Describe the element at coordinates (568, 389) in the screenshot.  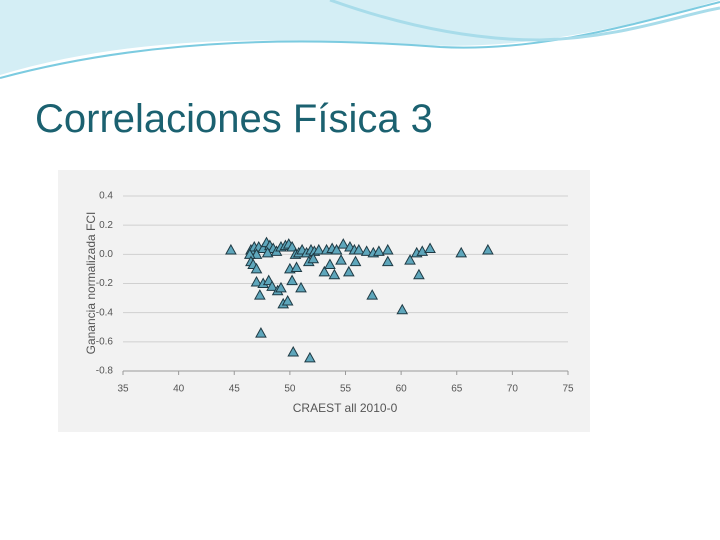
I see `x-tick-label: 75` at that location.